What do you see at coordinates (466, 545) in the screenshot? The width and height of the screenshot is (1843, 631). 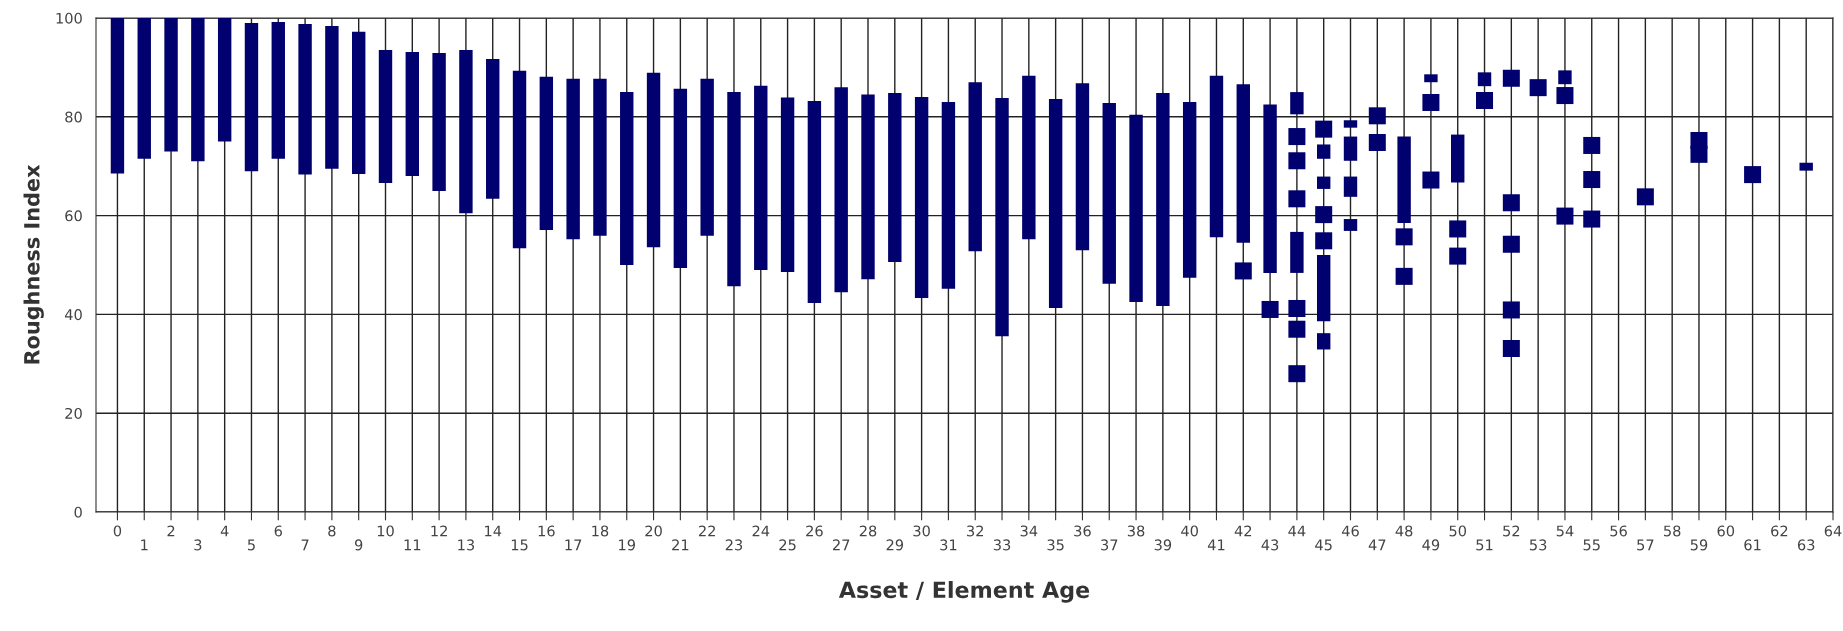 I see `x2-tick-label: 13` at bounding box center [466, 545].